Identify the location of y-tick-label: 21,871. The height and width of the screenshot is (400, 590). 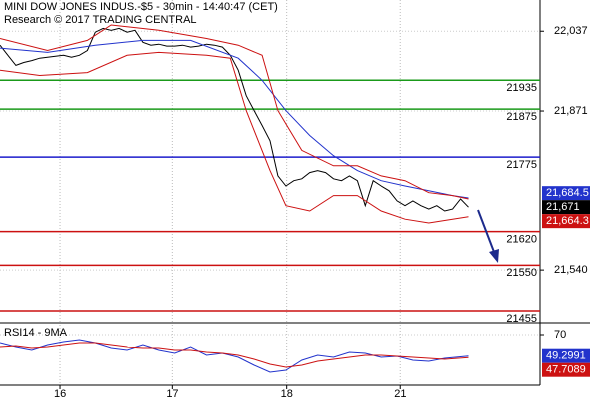
(571, 111).